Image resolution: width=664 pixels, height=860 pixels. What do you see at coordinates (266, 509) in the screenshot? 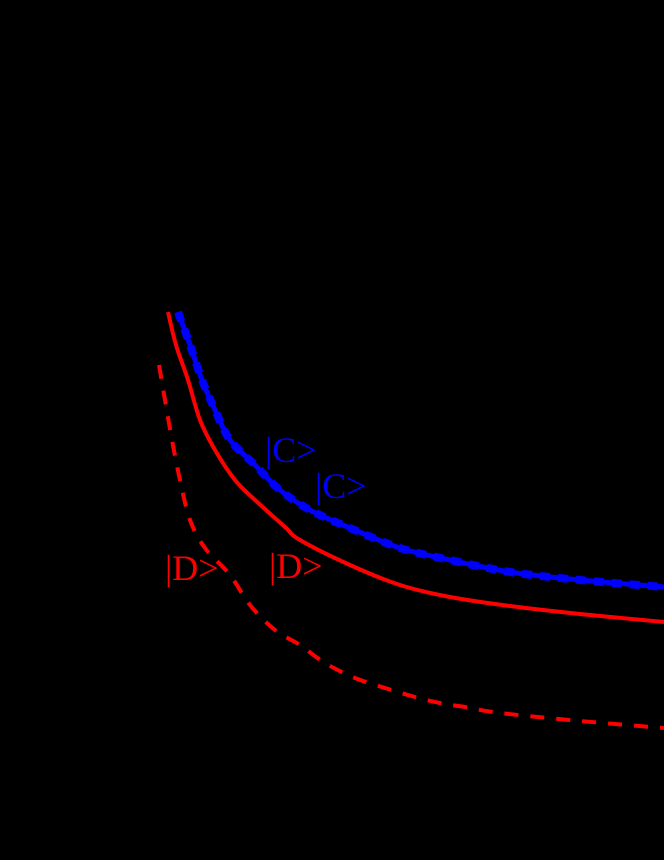
I see `labels-layer: |C> |C> |D> |D>` at bounding box center [266, 509].